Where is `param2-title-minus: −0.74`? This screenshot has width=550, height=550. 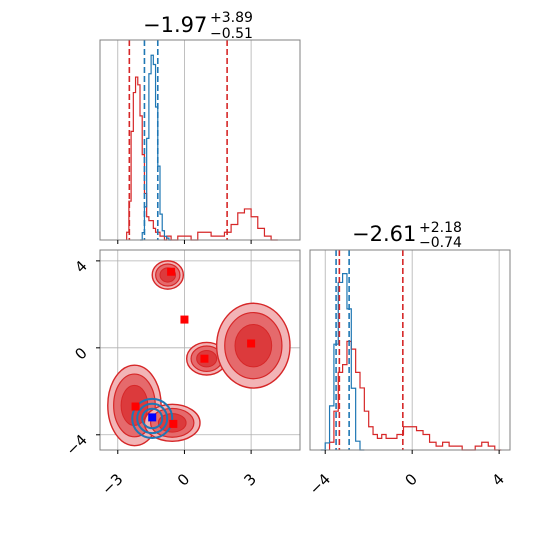
param2-title-minus: −0.74 is located at coordinates (440, 243).